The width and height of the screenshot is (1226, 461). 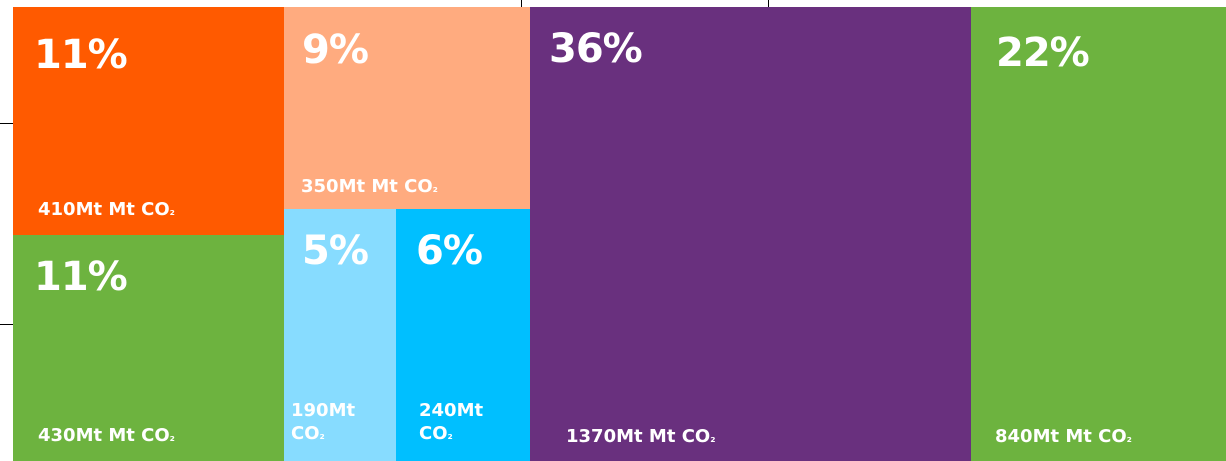 What do you see at coordinates (335, 251) in the screenshot?
I see `percent-label: 5%` at bounding box center [335, 251].